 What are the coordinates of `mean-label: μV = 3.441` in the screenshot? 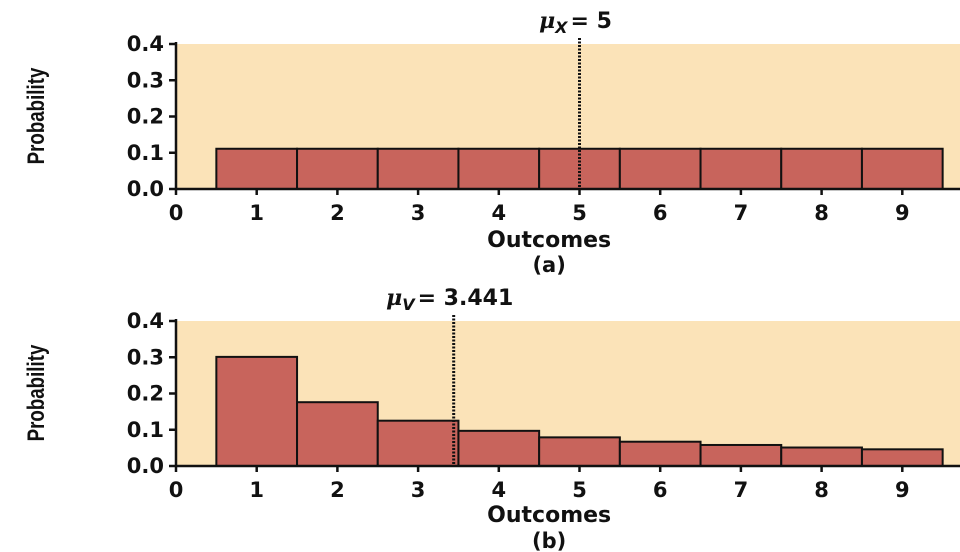 It's located at (449, 299).